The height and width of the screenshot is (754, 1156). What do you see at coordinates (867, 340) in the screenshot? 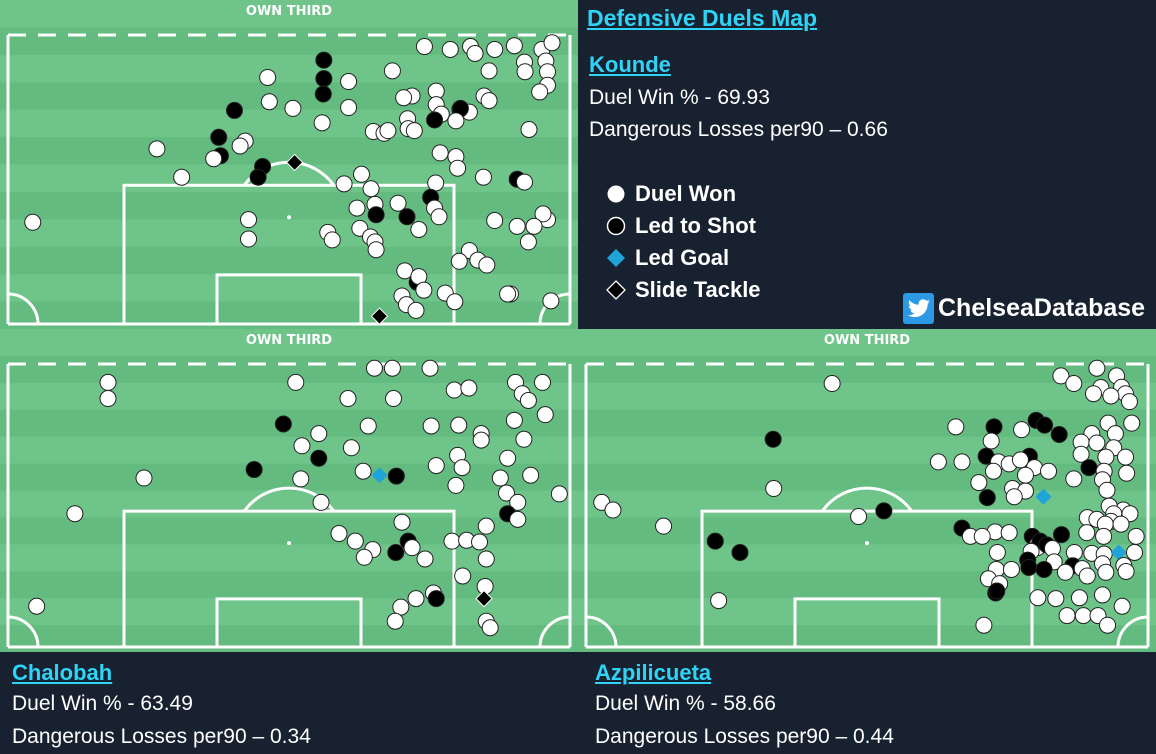
I see `own-third-label: OWN THIRD` at bounding box center [867, 340].